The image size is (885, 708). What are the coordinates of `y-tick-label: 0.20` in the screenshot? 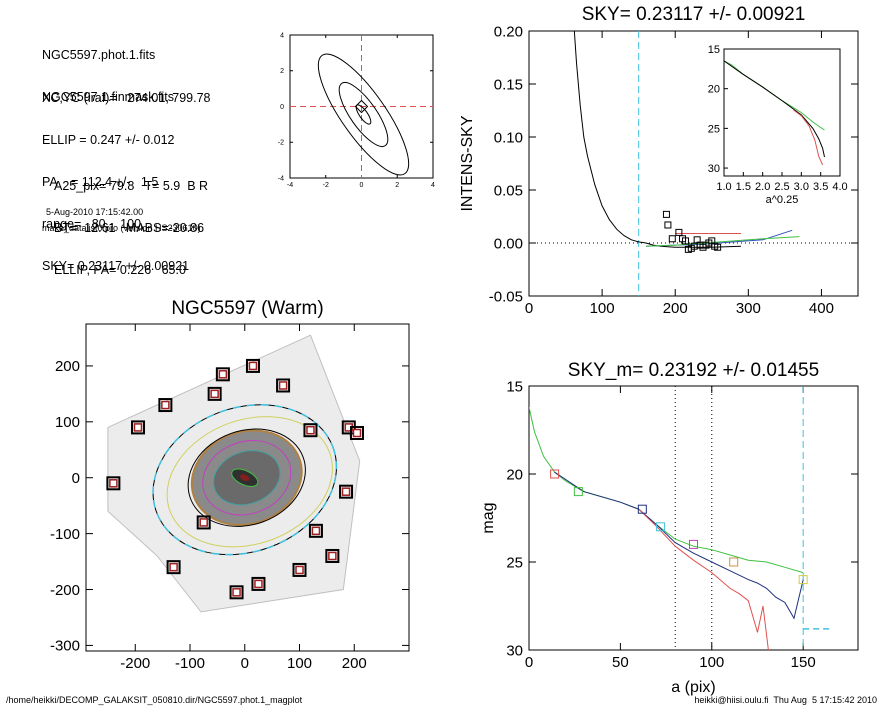 It's located at (508, 31).